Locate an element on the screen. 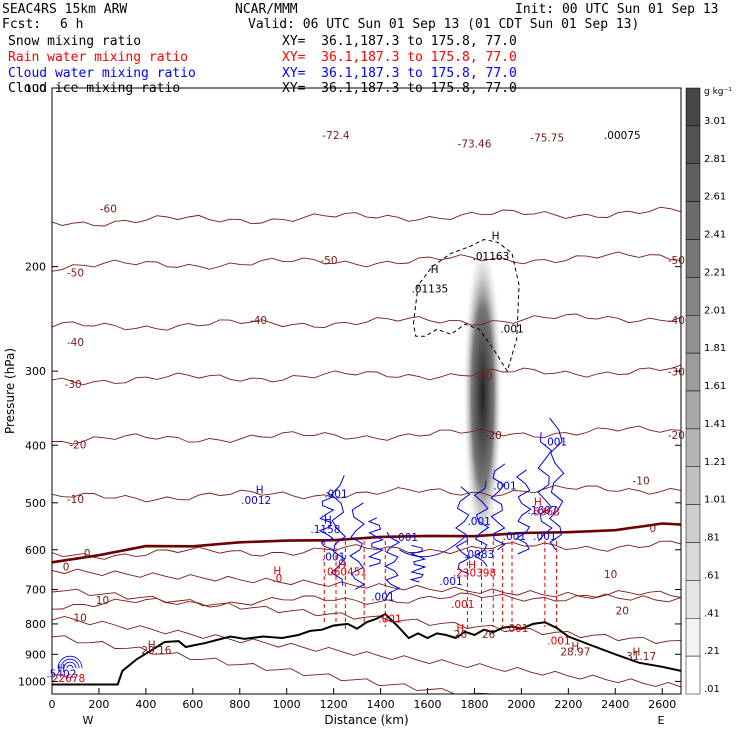 This screenshot has width=740, height=740. contour-label: 0 is located at coordinates (87, 554).